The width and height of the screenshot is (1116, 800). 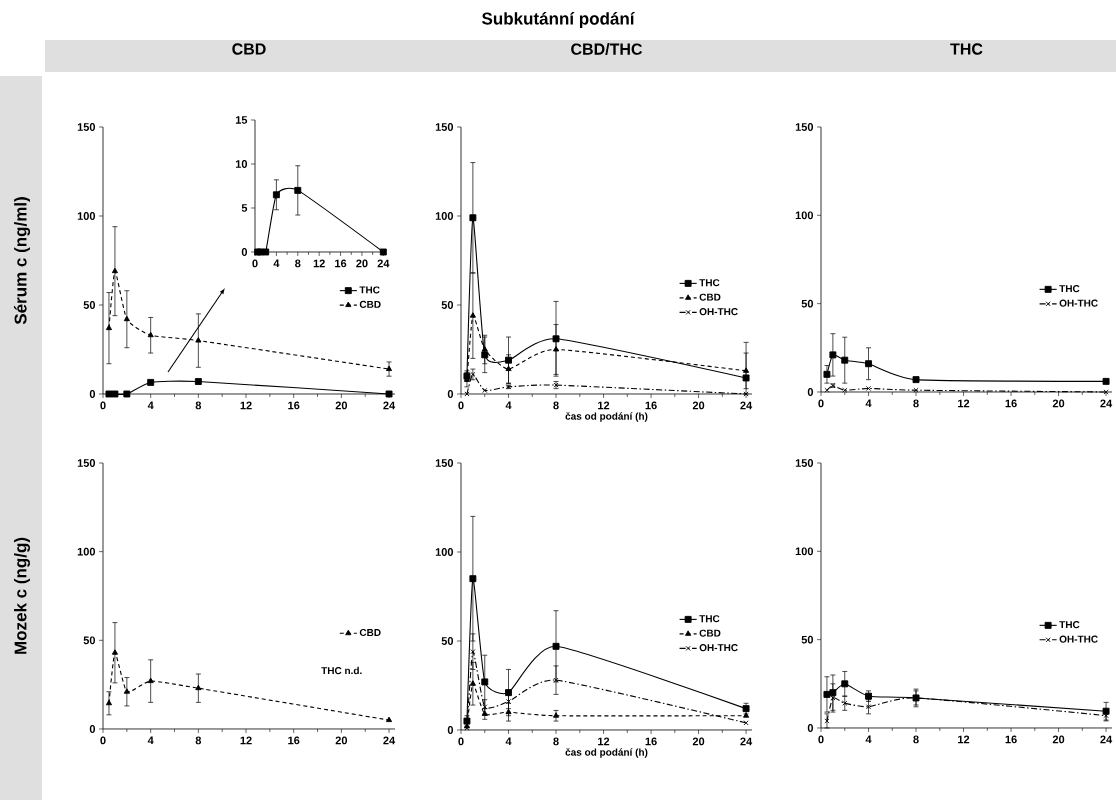 I want to click on y-axis-title: Mozek c (ng/g), so click(x=22, y=595).